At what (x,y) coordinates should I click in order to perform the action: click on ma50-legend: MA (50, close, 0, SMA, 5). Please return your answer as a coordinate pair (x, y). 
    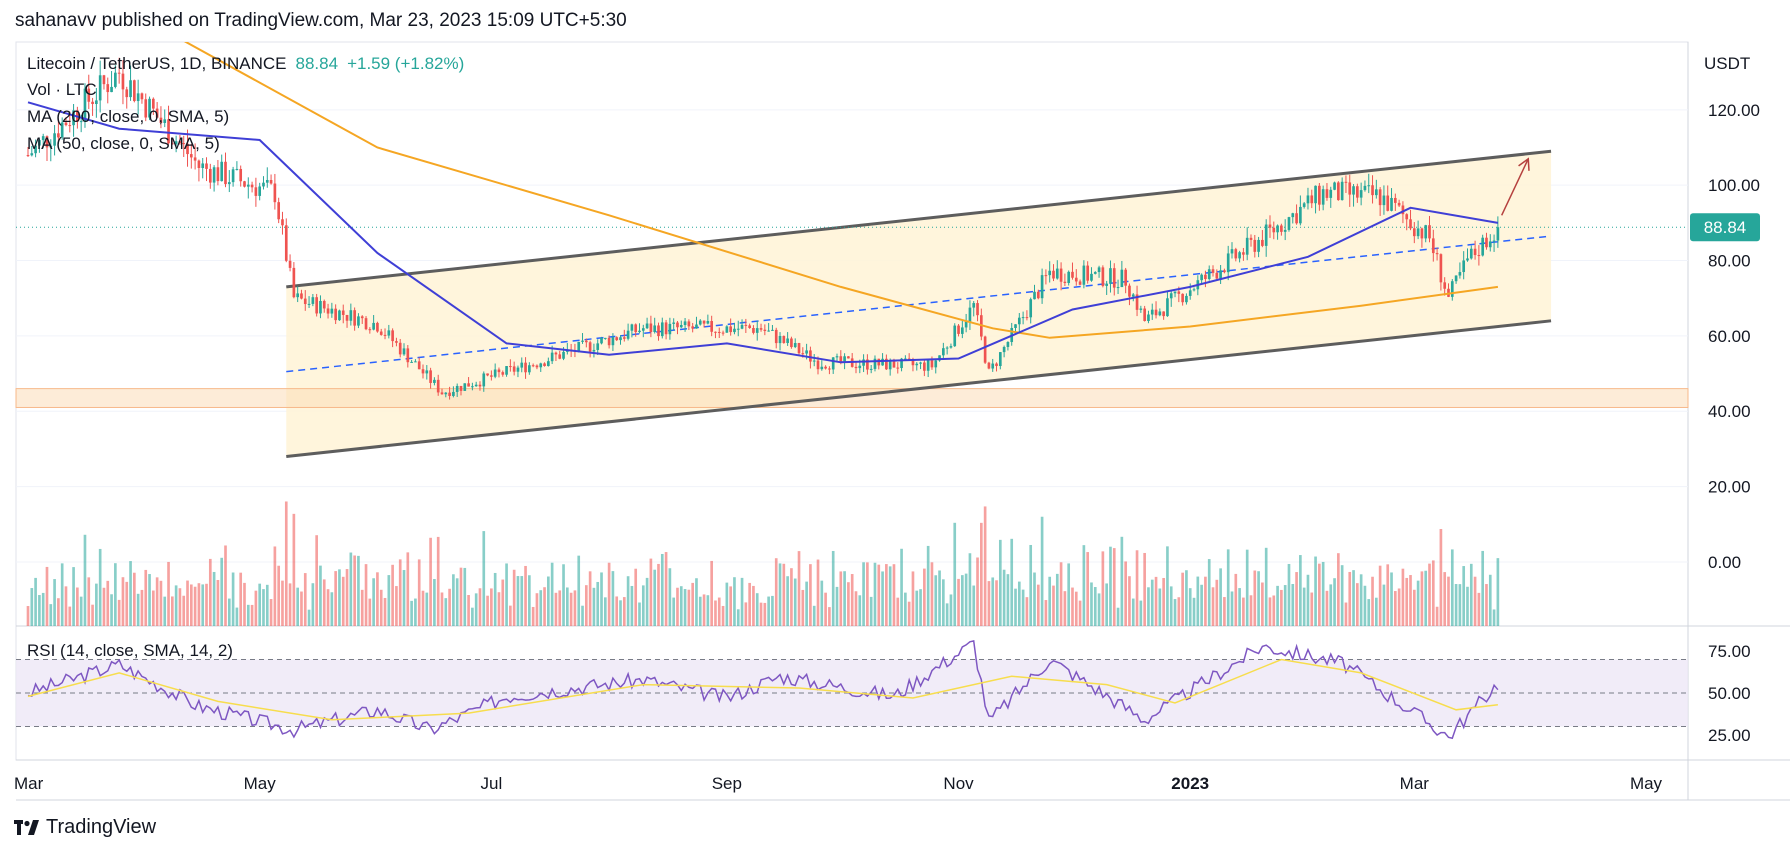
    Looking at the image, I should click on (123, 143).